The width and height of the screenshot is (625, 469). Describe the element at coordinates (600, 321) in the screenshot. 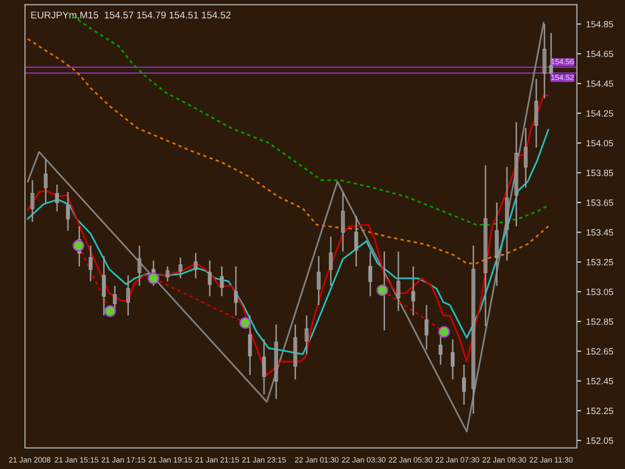

I see `y-tick-label: 152.85` at that location.